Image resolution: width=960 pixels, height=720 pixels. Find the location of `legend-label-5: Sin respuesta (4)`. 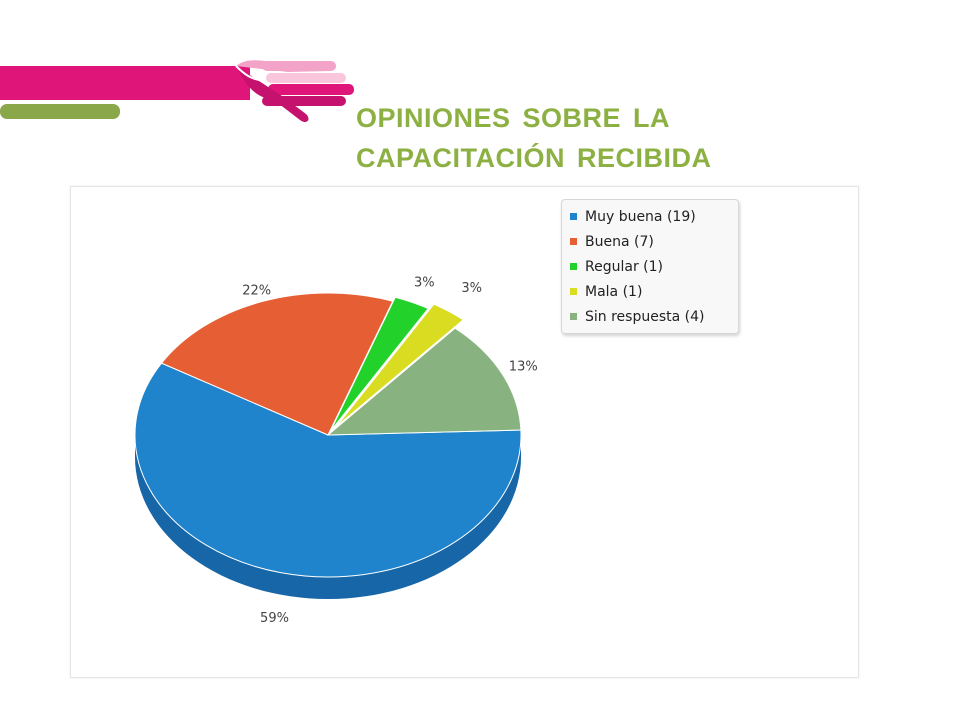

legend-label-5: Sin respuesta (4) is located at coordinates (645, 316).